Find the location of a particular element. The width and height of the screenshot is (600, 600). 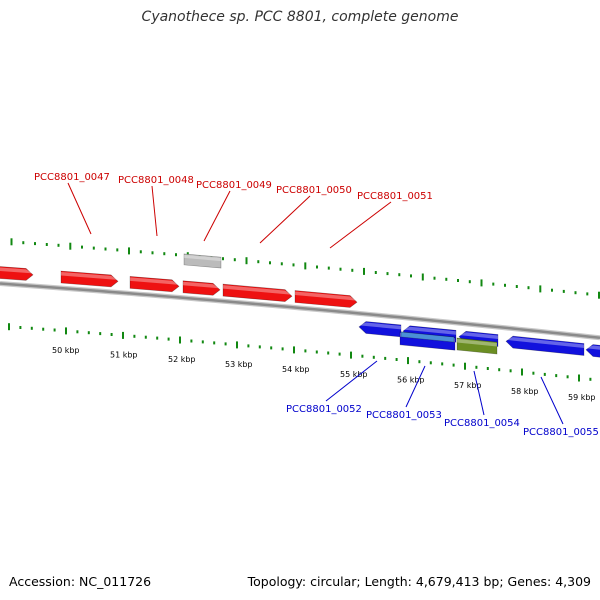

scale-label: 56 kbp is located at coordinates (411, 380).